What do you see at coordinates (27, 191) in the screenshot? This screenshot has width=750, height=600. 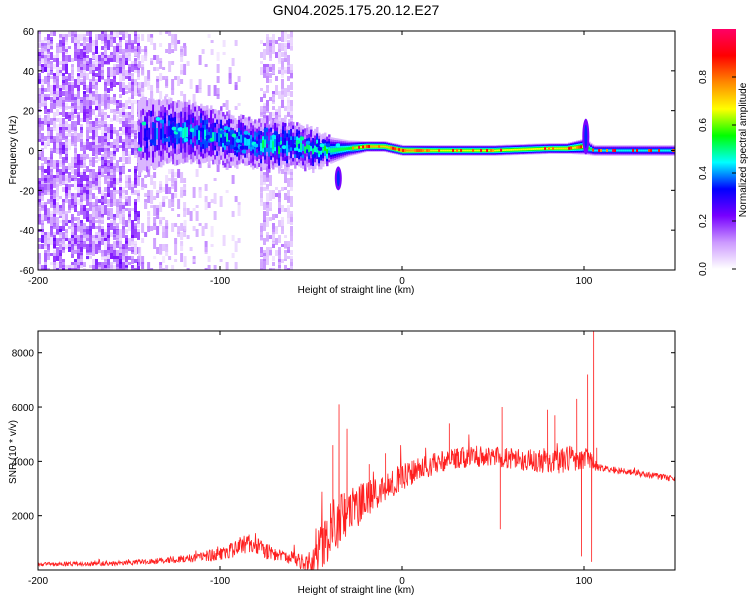 I see `y-tick-label: -20` at bounding box center [27, 191].